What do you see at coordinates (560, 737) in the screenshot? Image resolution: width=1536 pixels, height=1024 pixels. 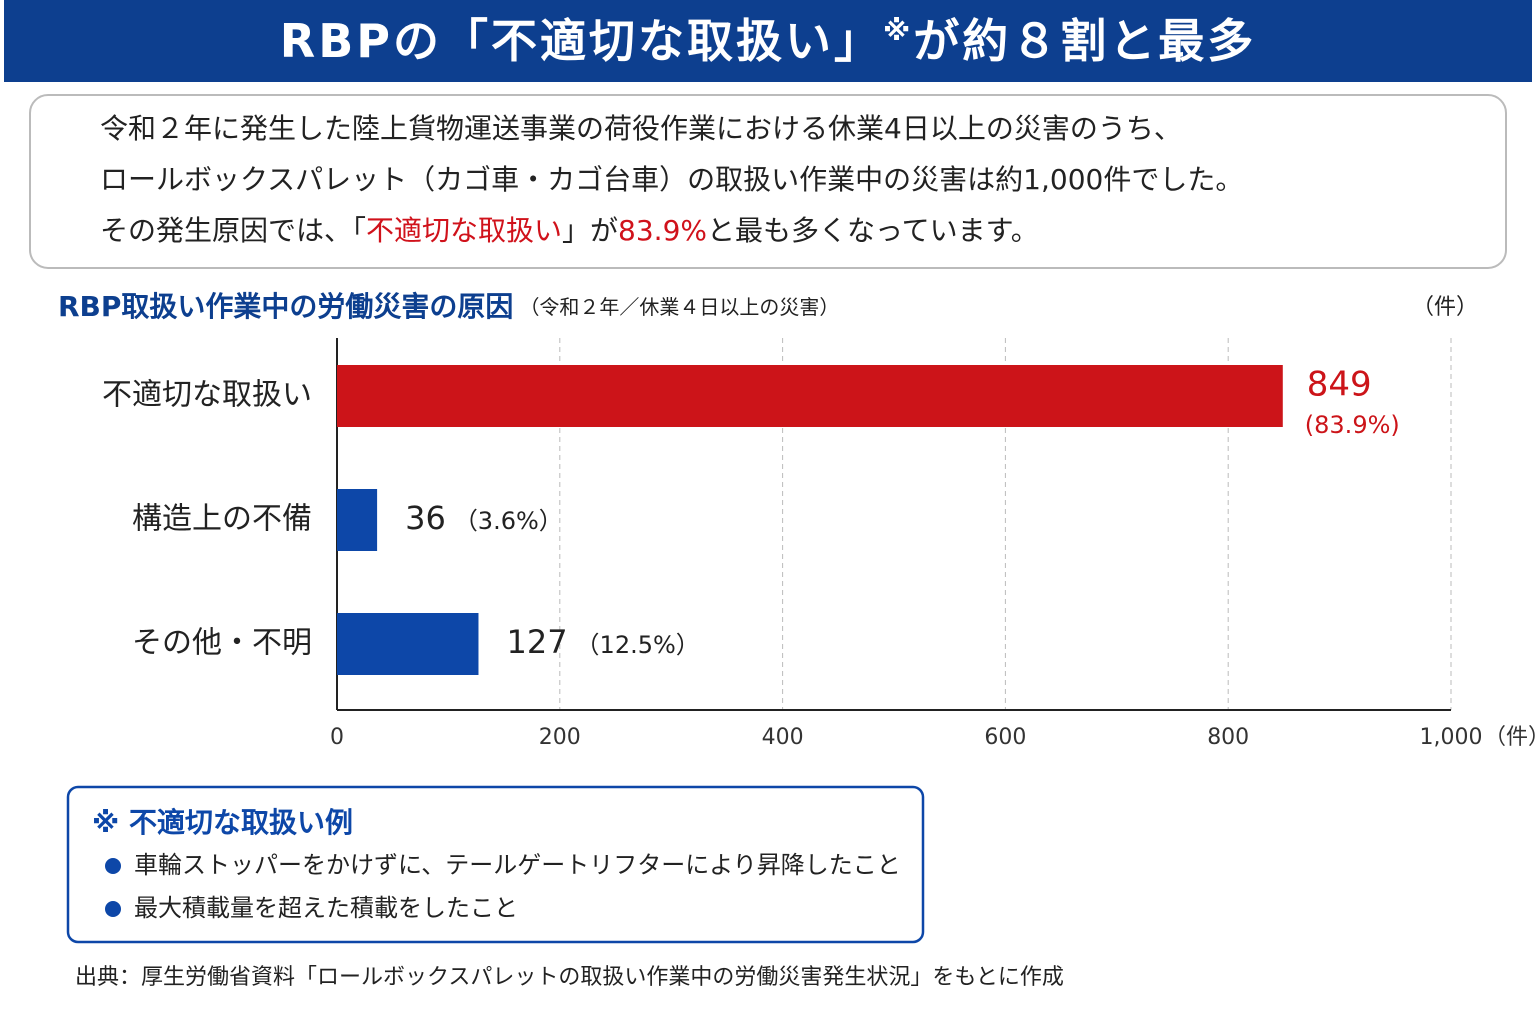 I see `x-tick-label: 200` at bounding box center [560, 737].